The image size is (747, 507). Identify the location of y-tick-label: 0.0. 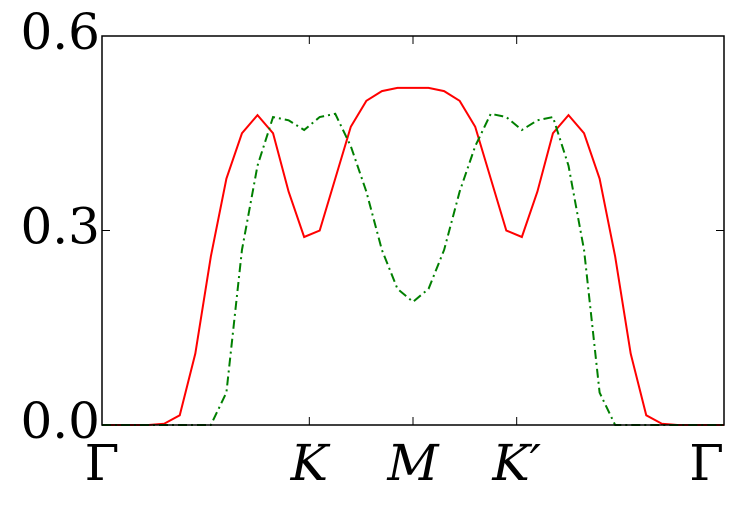
(60, 421).